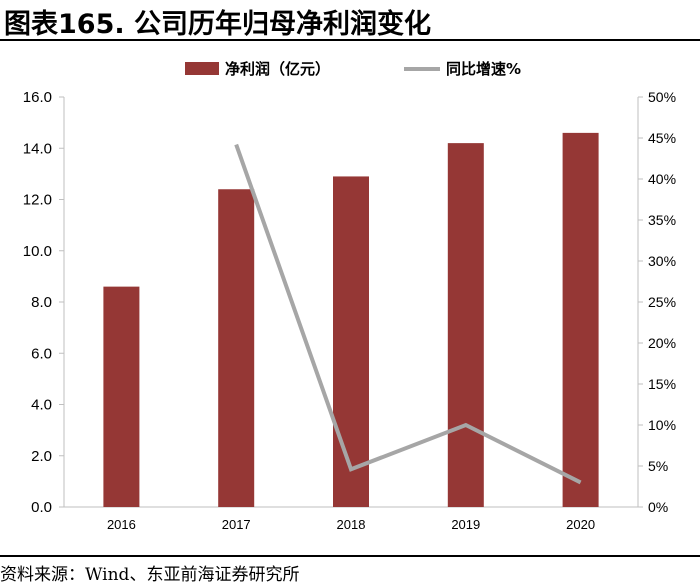 This screenshot has width=700, height=586. What do you see at coordinates (353, 69) in the screenshot?
I see `legend: 净利润（亿元） 同比增速%` at bounding box center [353, 69].